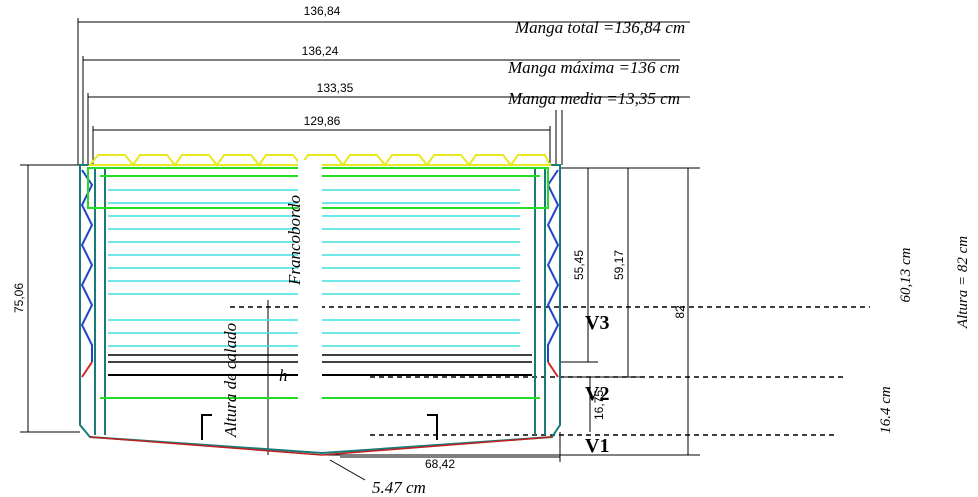  I want to click on label: V3, so click(597, 323).